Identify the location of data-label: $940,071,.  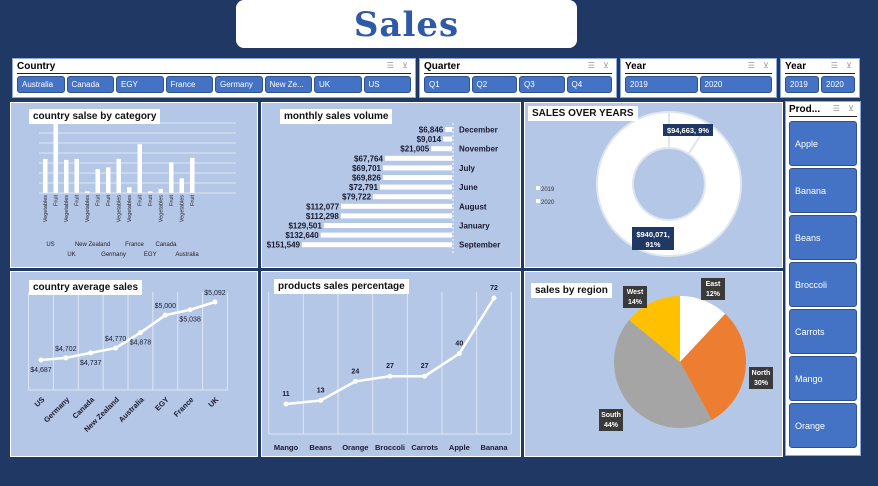
(652, 234).